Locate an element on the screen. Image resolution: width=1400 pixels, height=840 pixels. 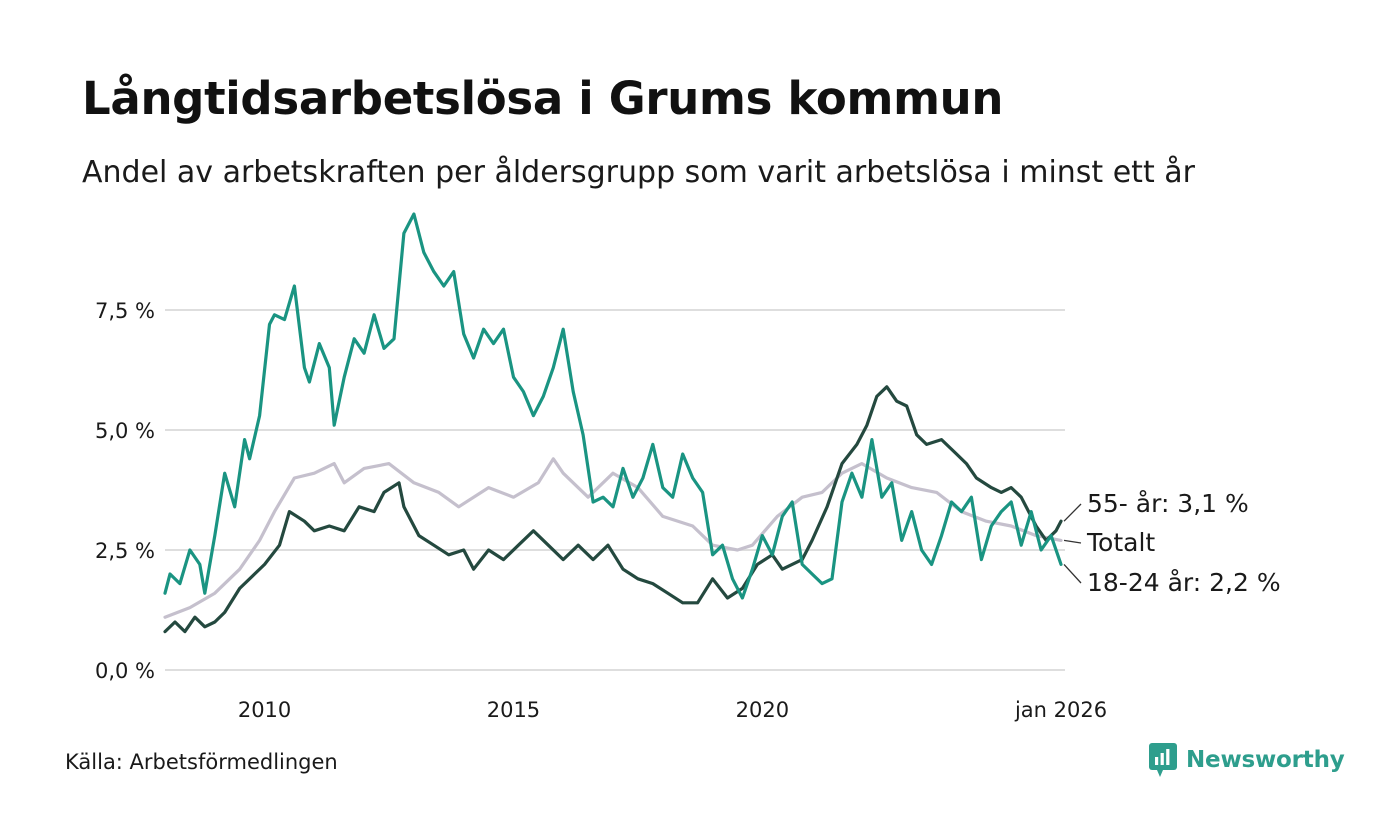
y-tick-label: 0,0 % is located at coordinates (125, 671).